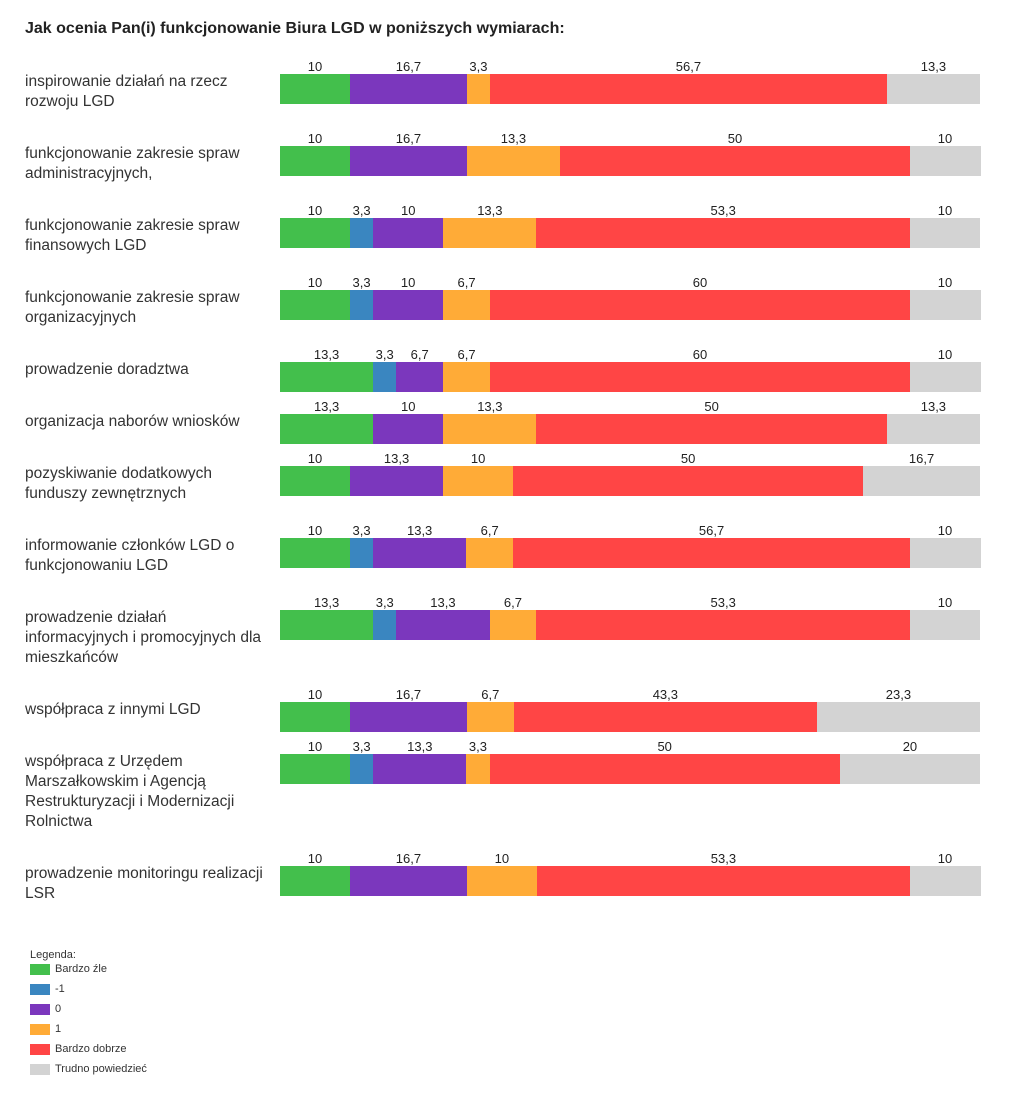  I want to click on legend-title: Legenda:, so click(53, 955).